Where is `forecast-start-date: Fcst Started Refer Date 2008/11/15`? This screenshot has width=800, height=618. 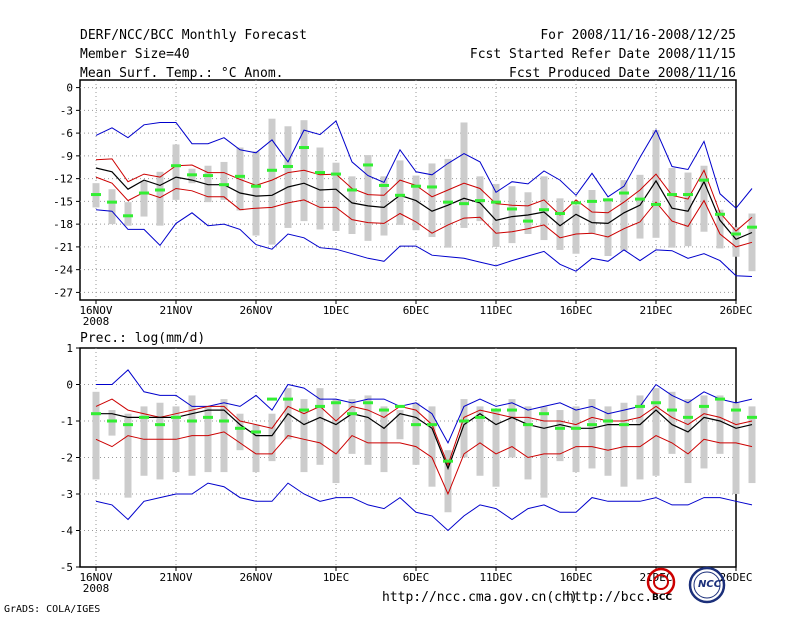
forecast-start-date: Fcst Started Refer Date 2008/11/15 is located at coordinates (602, 54).